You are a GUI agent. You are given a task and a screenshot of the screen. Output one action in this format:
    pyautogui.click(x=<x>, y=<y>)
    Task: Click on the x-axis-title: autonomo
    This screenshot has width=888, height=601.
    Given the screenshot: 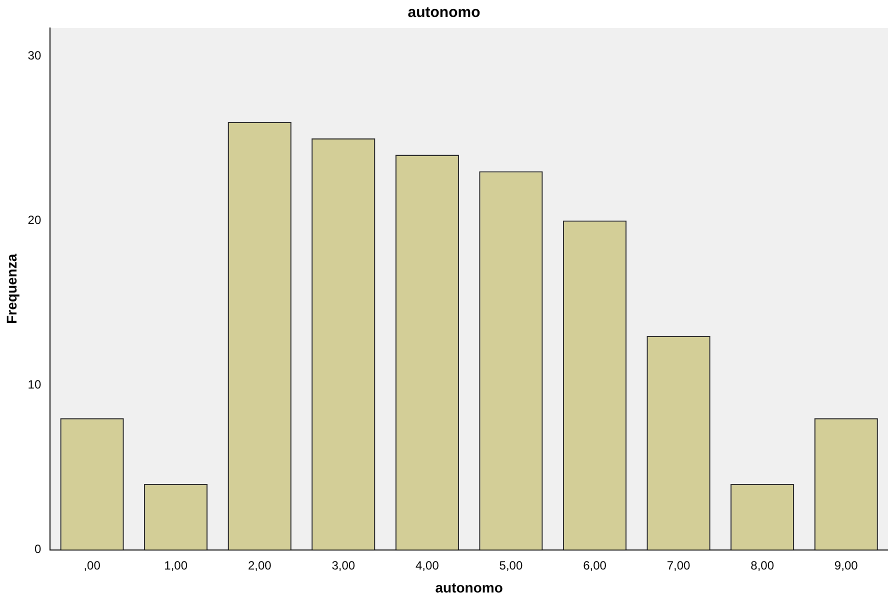 What is the action you would take?
    pyautogui.click(x=469, y=587)
    